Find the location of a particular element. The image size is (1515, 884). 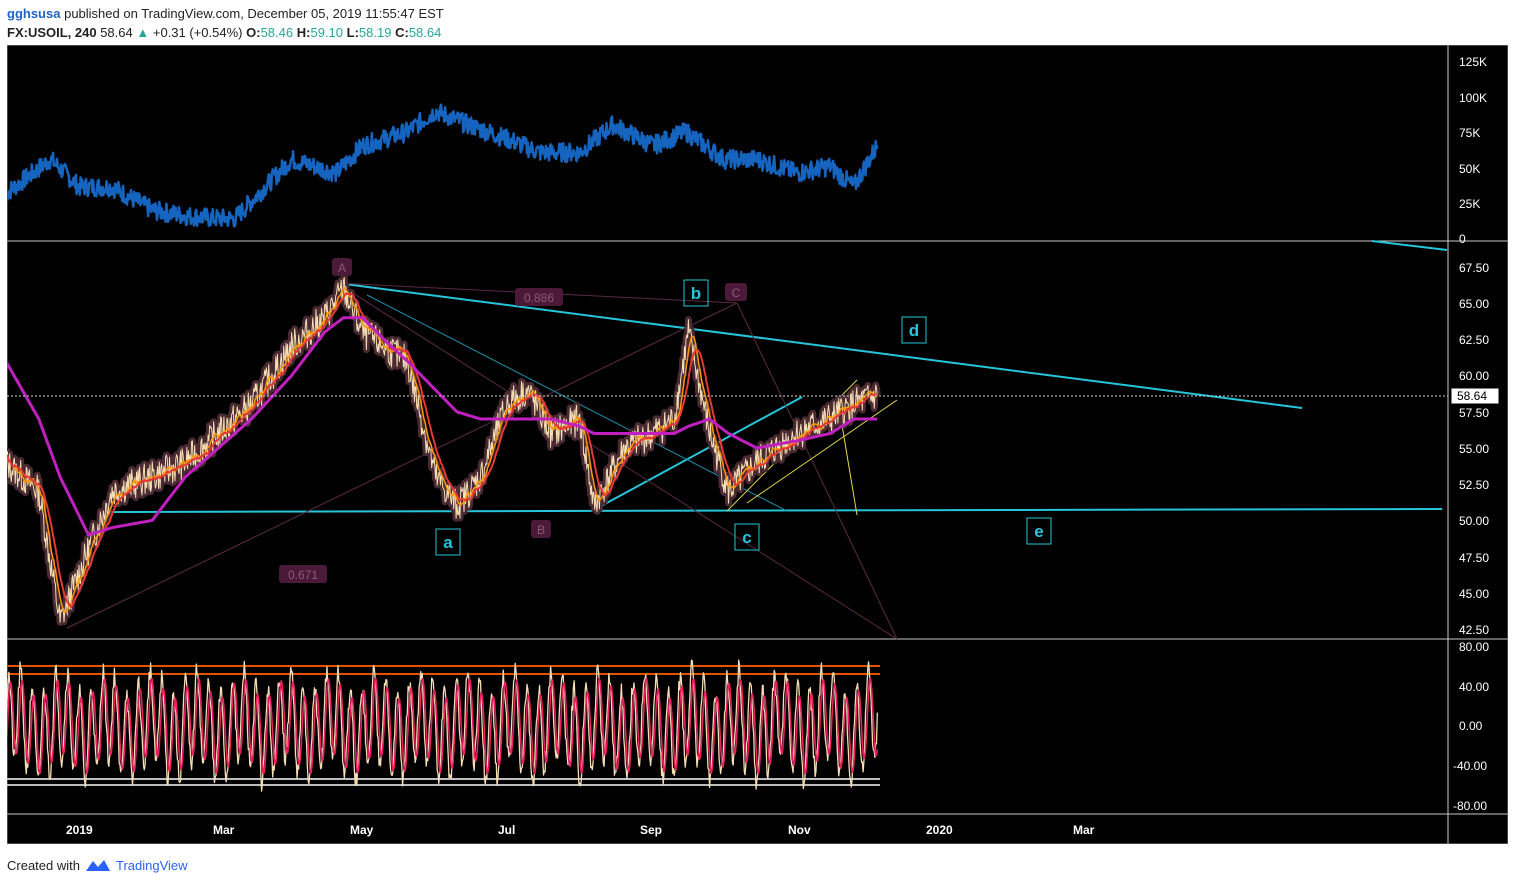

price-tick-6250: 62.50 is located at coordinates (1474, 340).